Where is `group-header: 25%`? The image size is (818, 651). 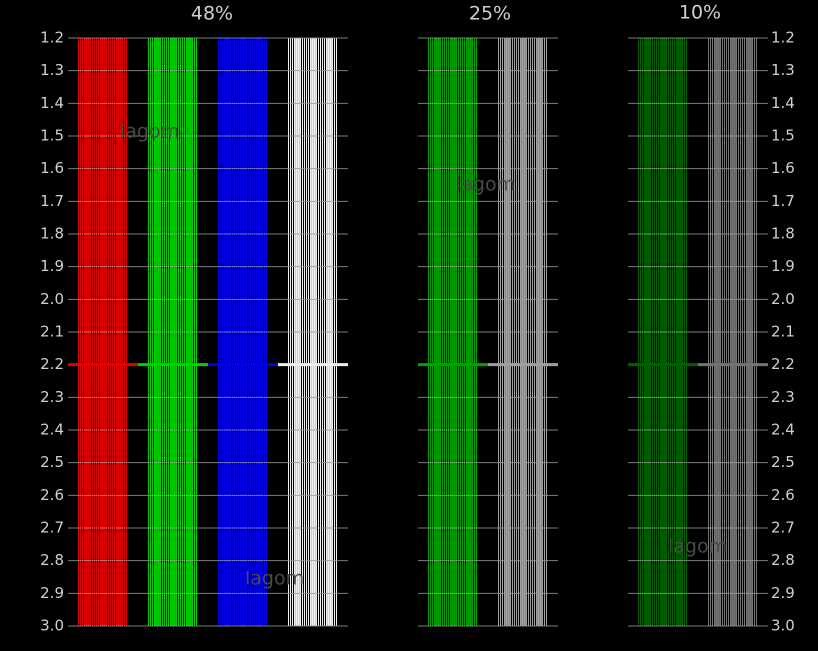
group-header: 25% is located at coordinates (490, 14).